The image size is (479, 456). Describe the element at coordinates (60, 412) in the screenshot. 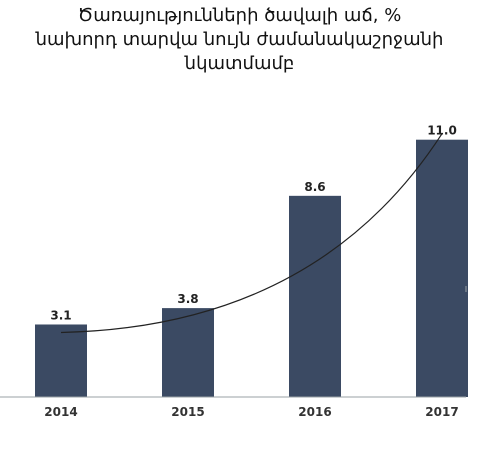

I see `x-tick-label-2014: 2014` at that location.